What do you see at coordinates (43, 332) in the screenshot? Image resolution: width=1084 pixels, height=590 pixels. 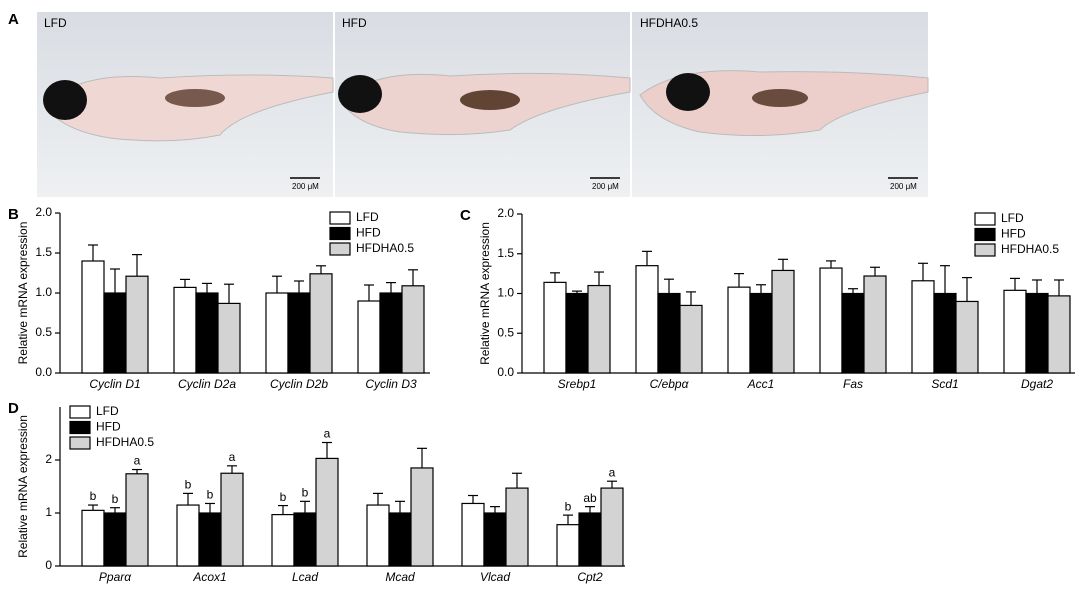 I see `y-tick-label: 0.5` at bounding box center [43, 332].